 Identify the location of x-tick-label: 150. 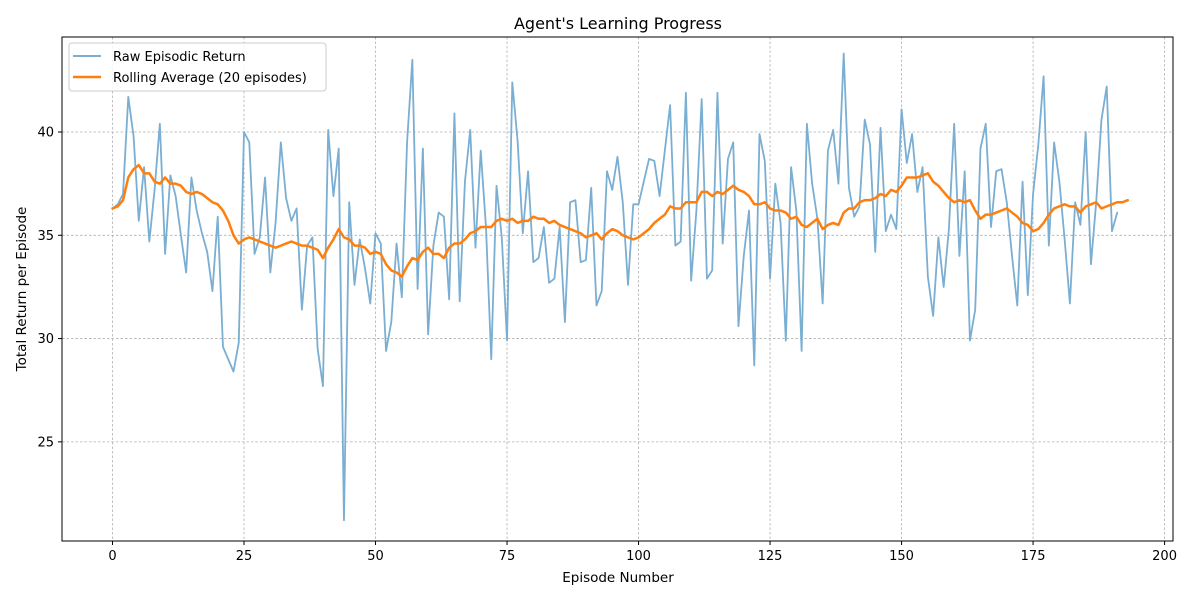
(901, 556).